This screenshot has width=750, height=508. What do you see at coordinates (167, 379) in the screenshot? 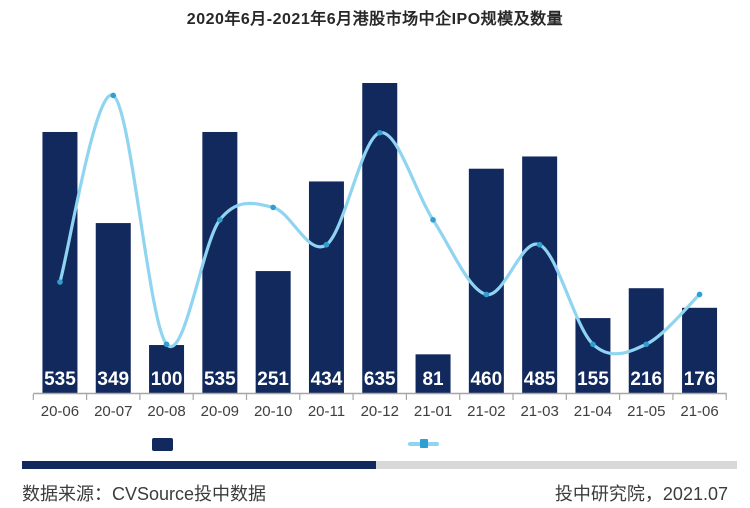
I see `bar-value-label: 100` at bounding box center [167, 379].